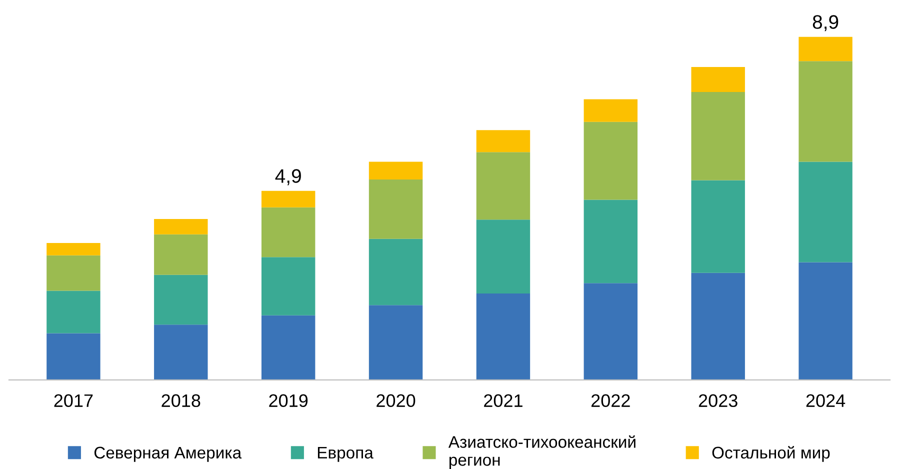 The width and height of the screenshot is (899, 469). I want to click on x-tick-label: 2024, so click(826, 401).